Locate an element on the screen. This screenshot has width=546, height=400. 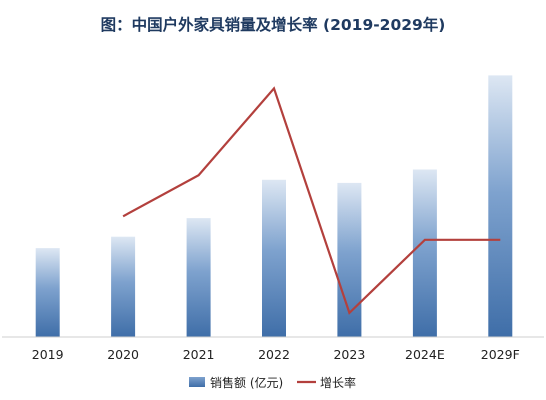
bar-2019 is located at coordinates (47, 292).